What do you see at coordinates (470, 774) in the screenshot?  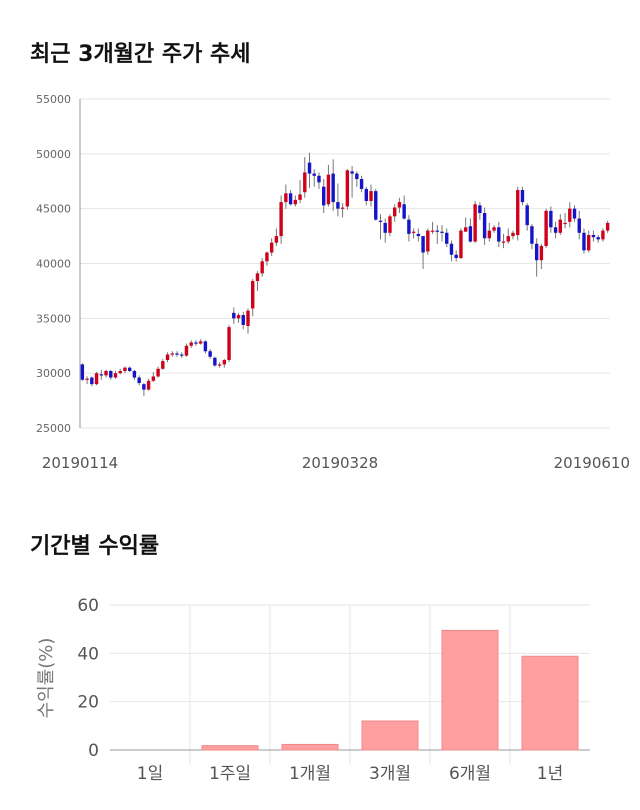 I see `returns-x-tick-label: 6개월` at bounding box center [470, 774].